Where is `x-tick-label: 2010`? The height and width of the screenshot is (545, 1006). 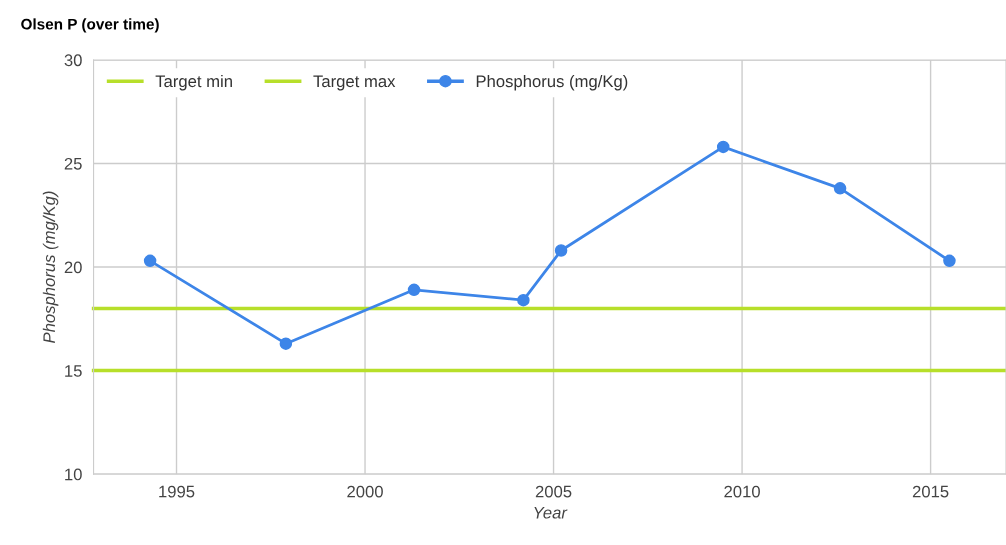
x-tick-label: 2010 is located at coordinates (742, 491).